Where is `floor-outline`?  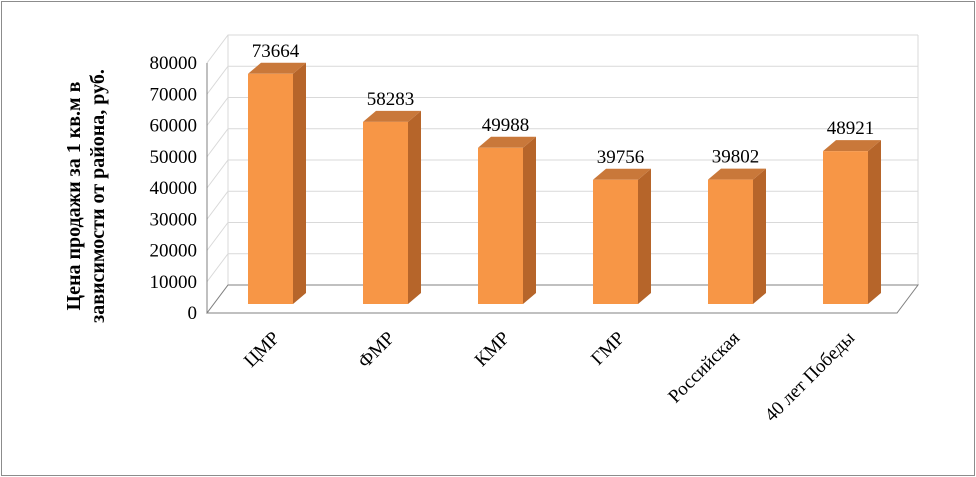
floor-outline is located at coordinates (562, 299).